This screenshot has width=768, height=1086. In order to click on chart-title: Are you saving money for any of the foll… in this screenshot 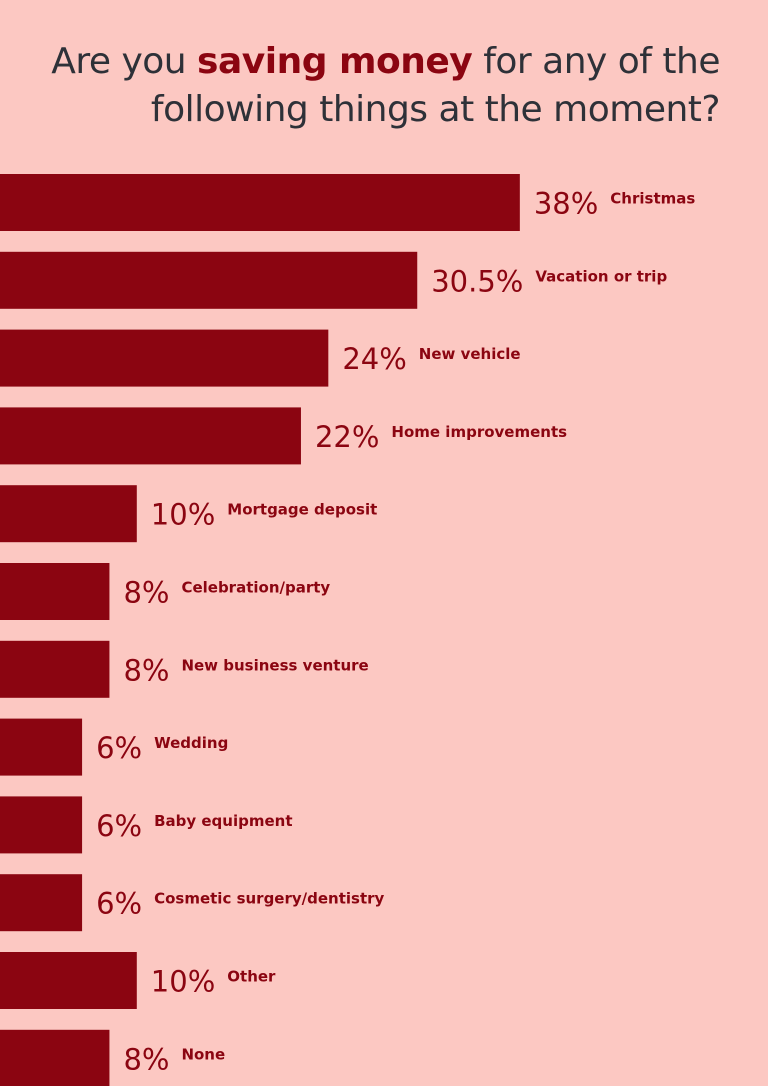, I will do `click(370, 86)`.